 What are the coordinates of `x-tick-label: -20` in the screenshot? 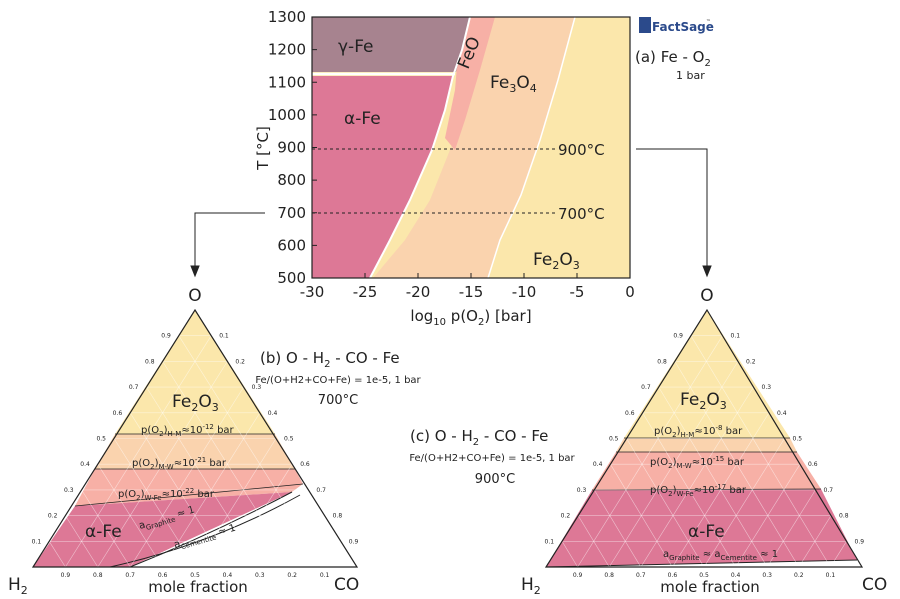 It's located at (418, 292).